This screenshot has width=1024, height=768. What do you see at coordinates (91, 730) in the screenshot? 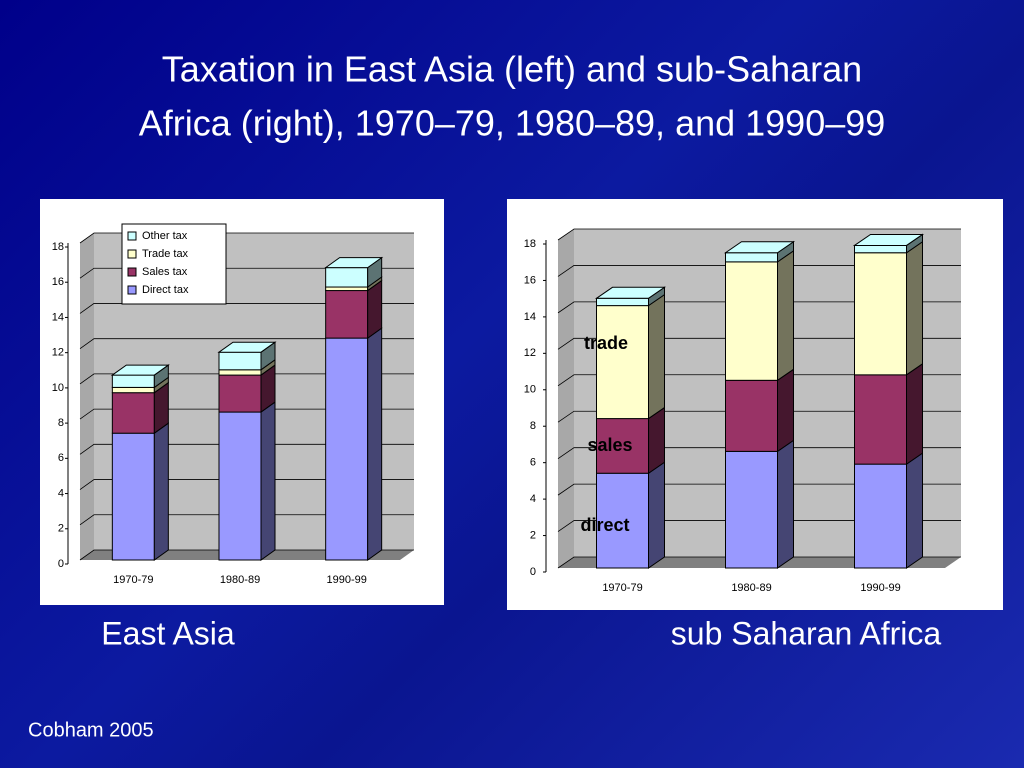
I see `source: Cobham 2005` at bounding box center [91, 730].